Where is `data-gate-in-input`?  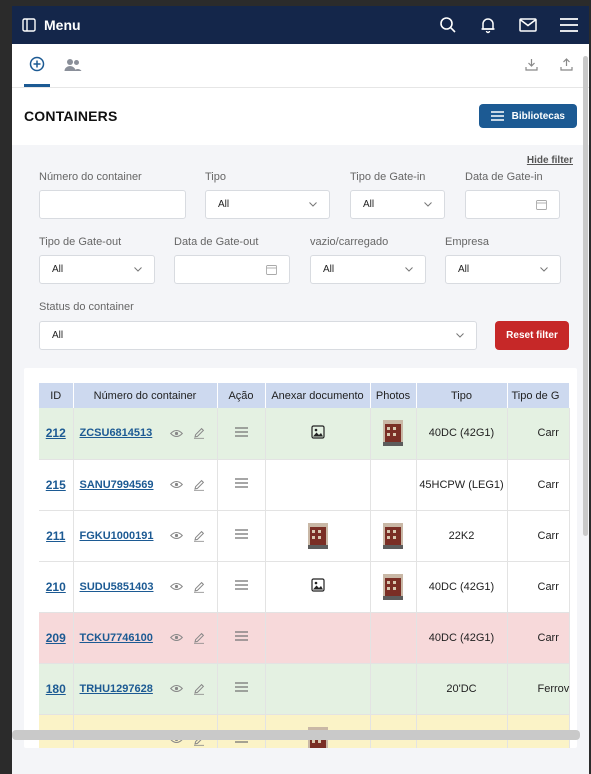 data-gate-in-input is located at coordinates (512, 204).